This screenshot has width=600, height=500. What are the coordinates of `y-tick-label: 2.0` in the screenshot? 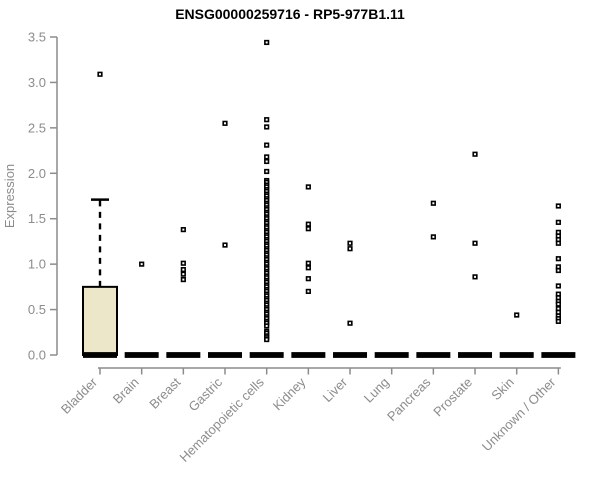 It's located at (37, 173).